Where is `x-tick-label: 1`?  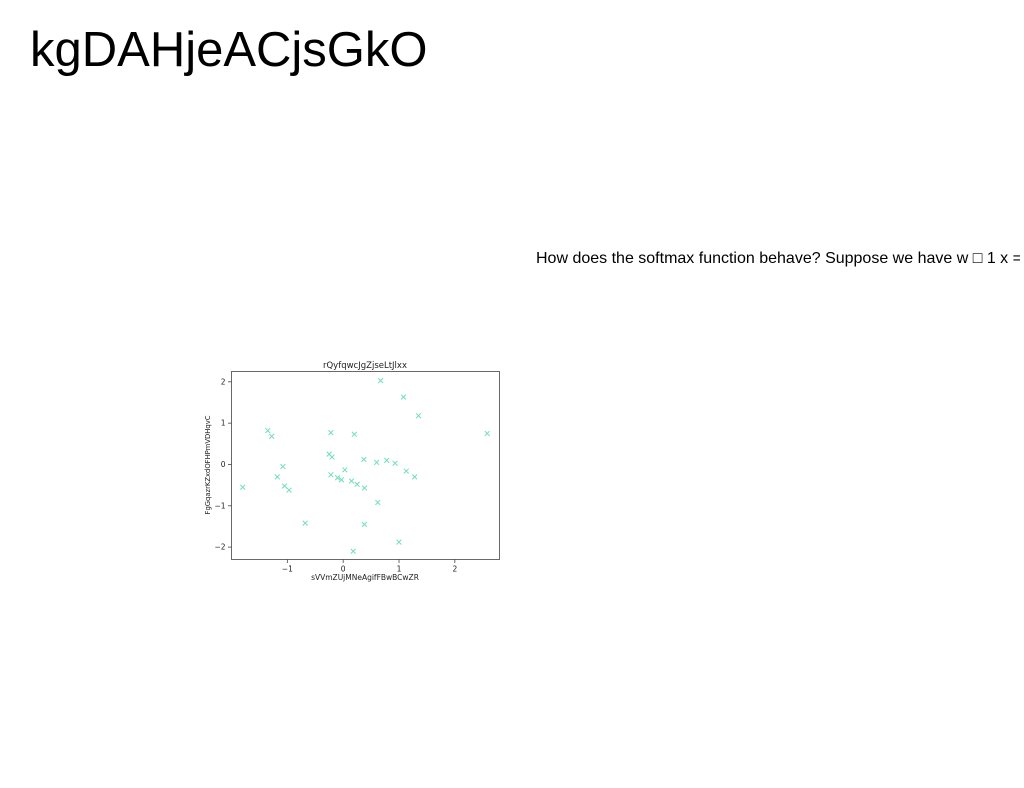
x-tick-label: 1 is located at coordinates (399, 569).